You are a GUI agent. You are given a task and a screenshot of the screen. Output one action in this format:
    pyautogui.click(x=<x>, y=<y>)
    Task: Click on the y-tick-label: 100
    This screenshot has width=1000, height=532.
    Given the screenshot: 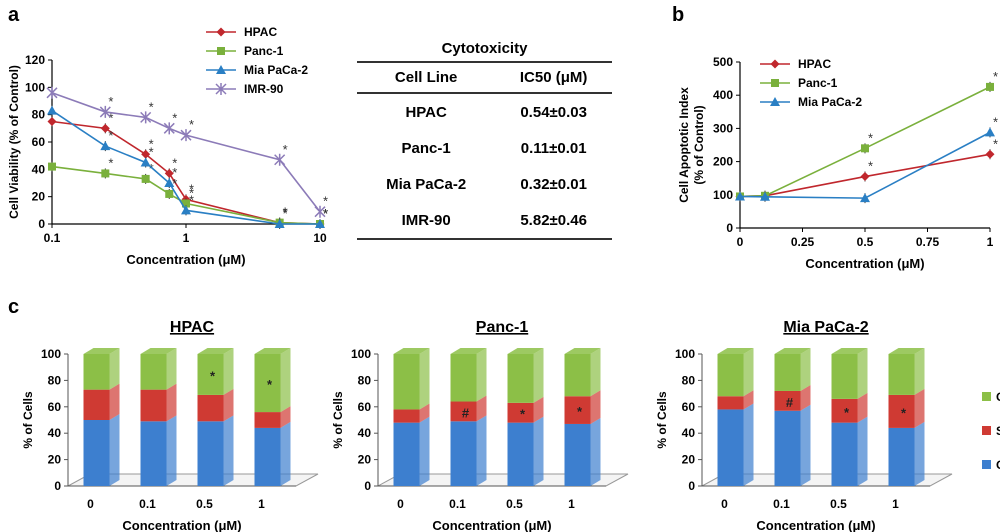 What is the action you would take?
    pyautogui.click(x=685, y=354)
    